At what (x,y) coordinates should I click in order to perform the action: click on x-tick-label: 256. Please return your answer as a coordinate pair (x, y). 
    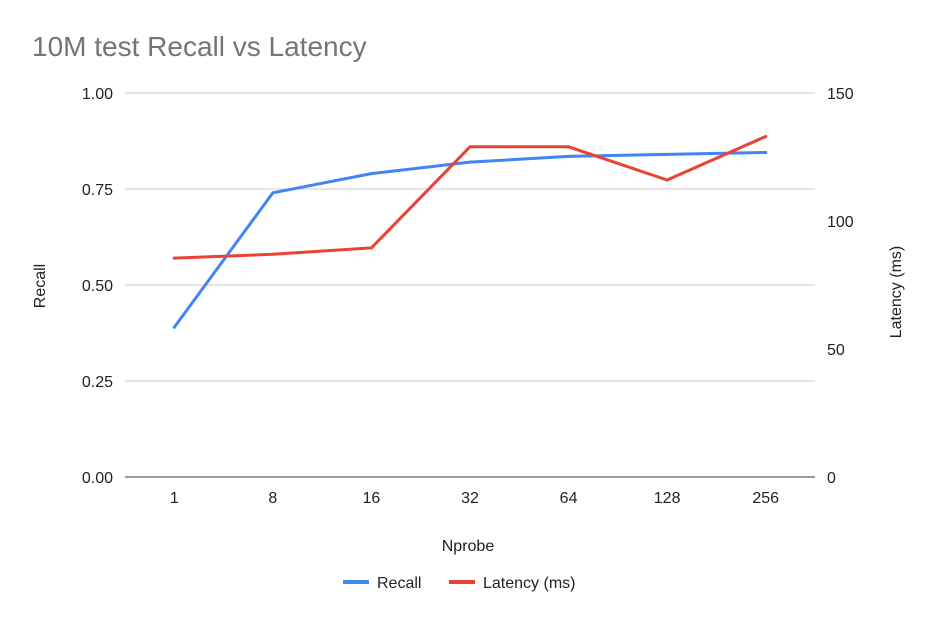
    Looking at the image, I should click on (765, 498).